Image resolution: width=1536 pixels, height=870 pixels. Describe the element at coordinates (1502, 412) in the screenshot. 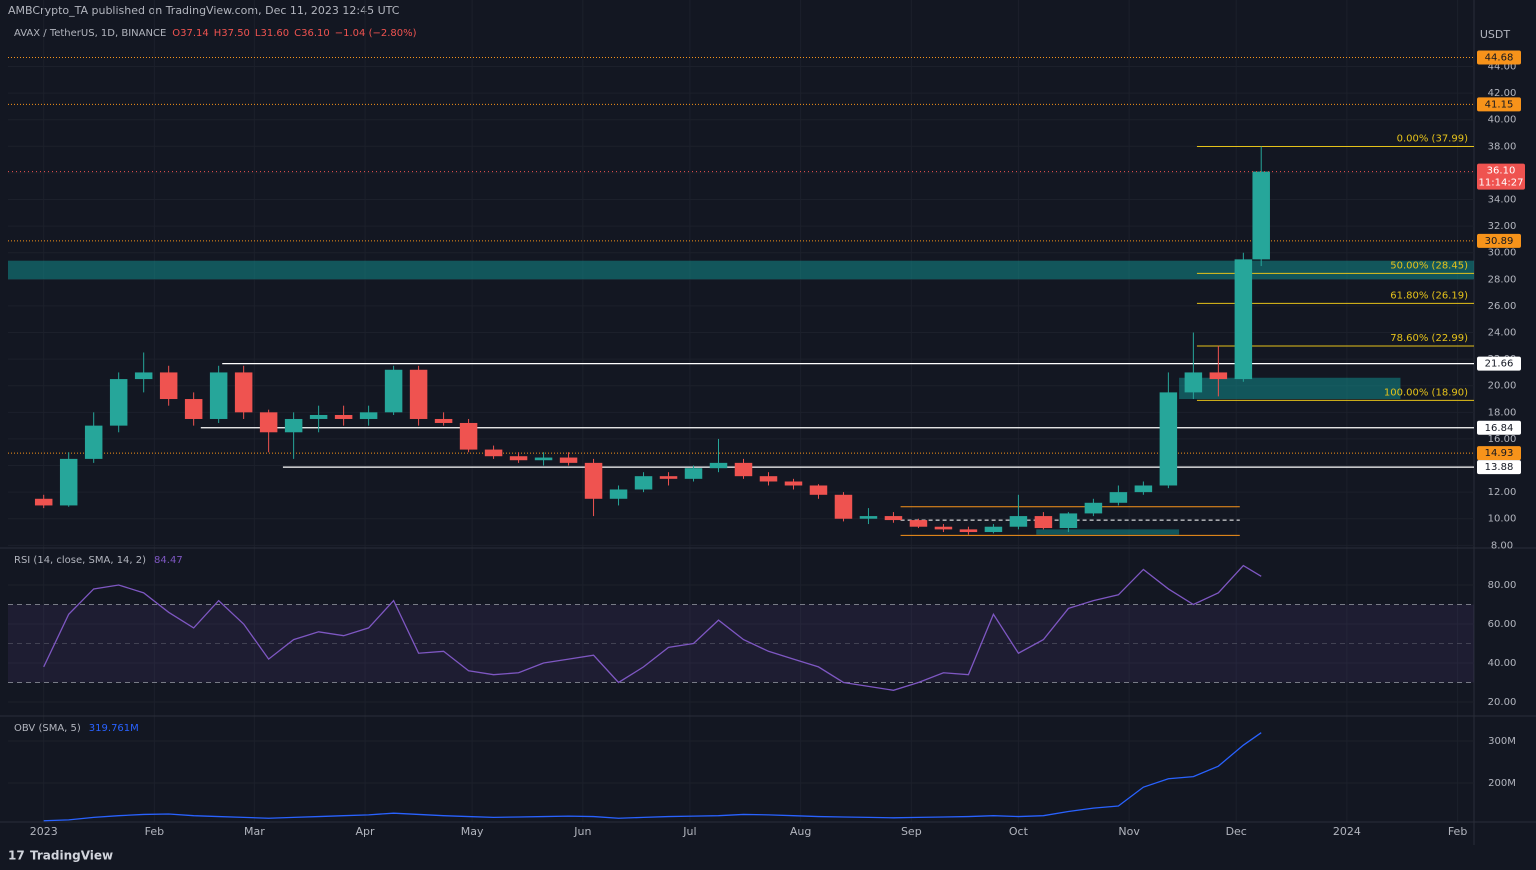

I see `y-tick-label: 18.00` at that location.